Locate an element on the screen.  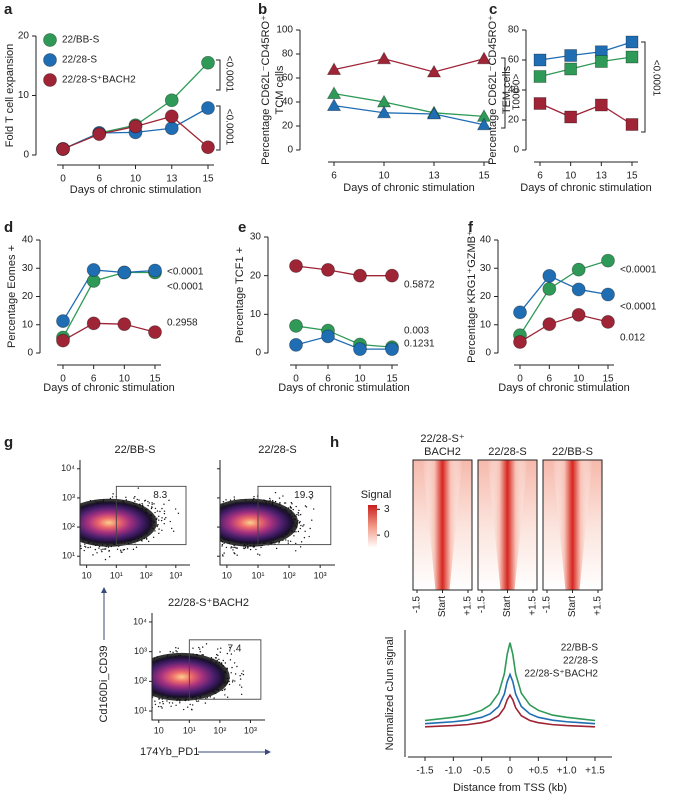
y-axis-label: Cd160Di_CD39 is located at coordinates (104, 683).